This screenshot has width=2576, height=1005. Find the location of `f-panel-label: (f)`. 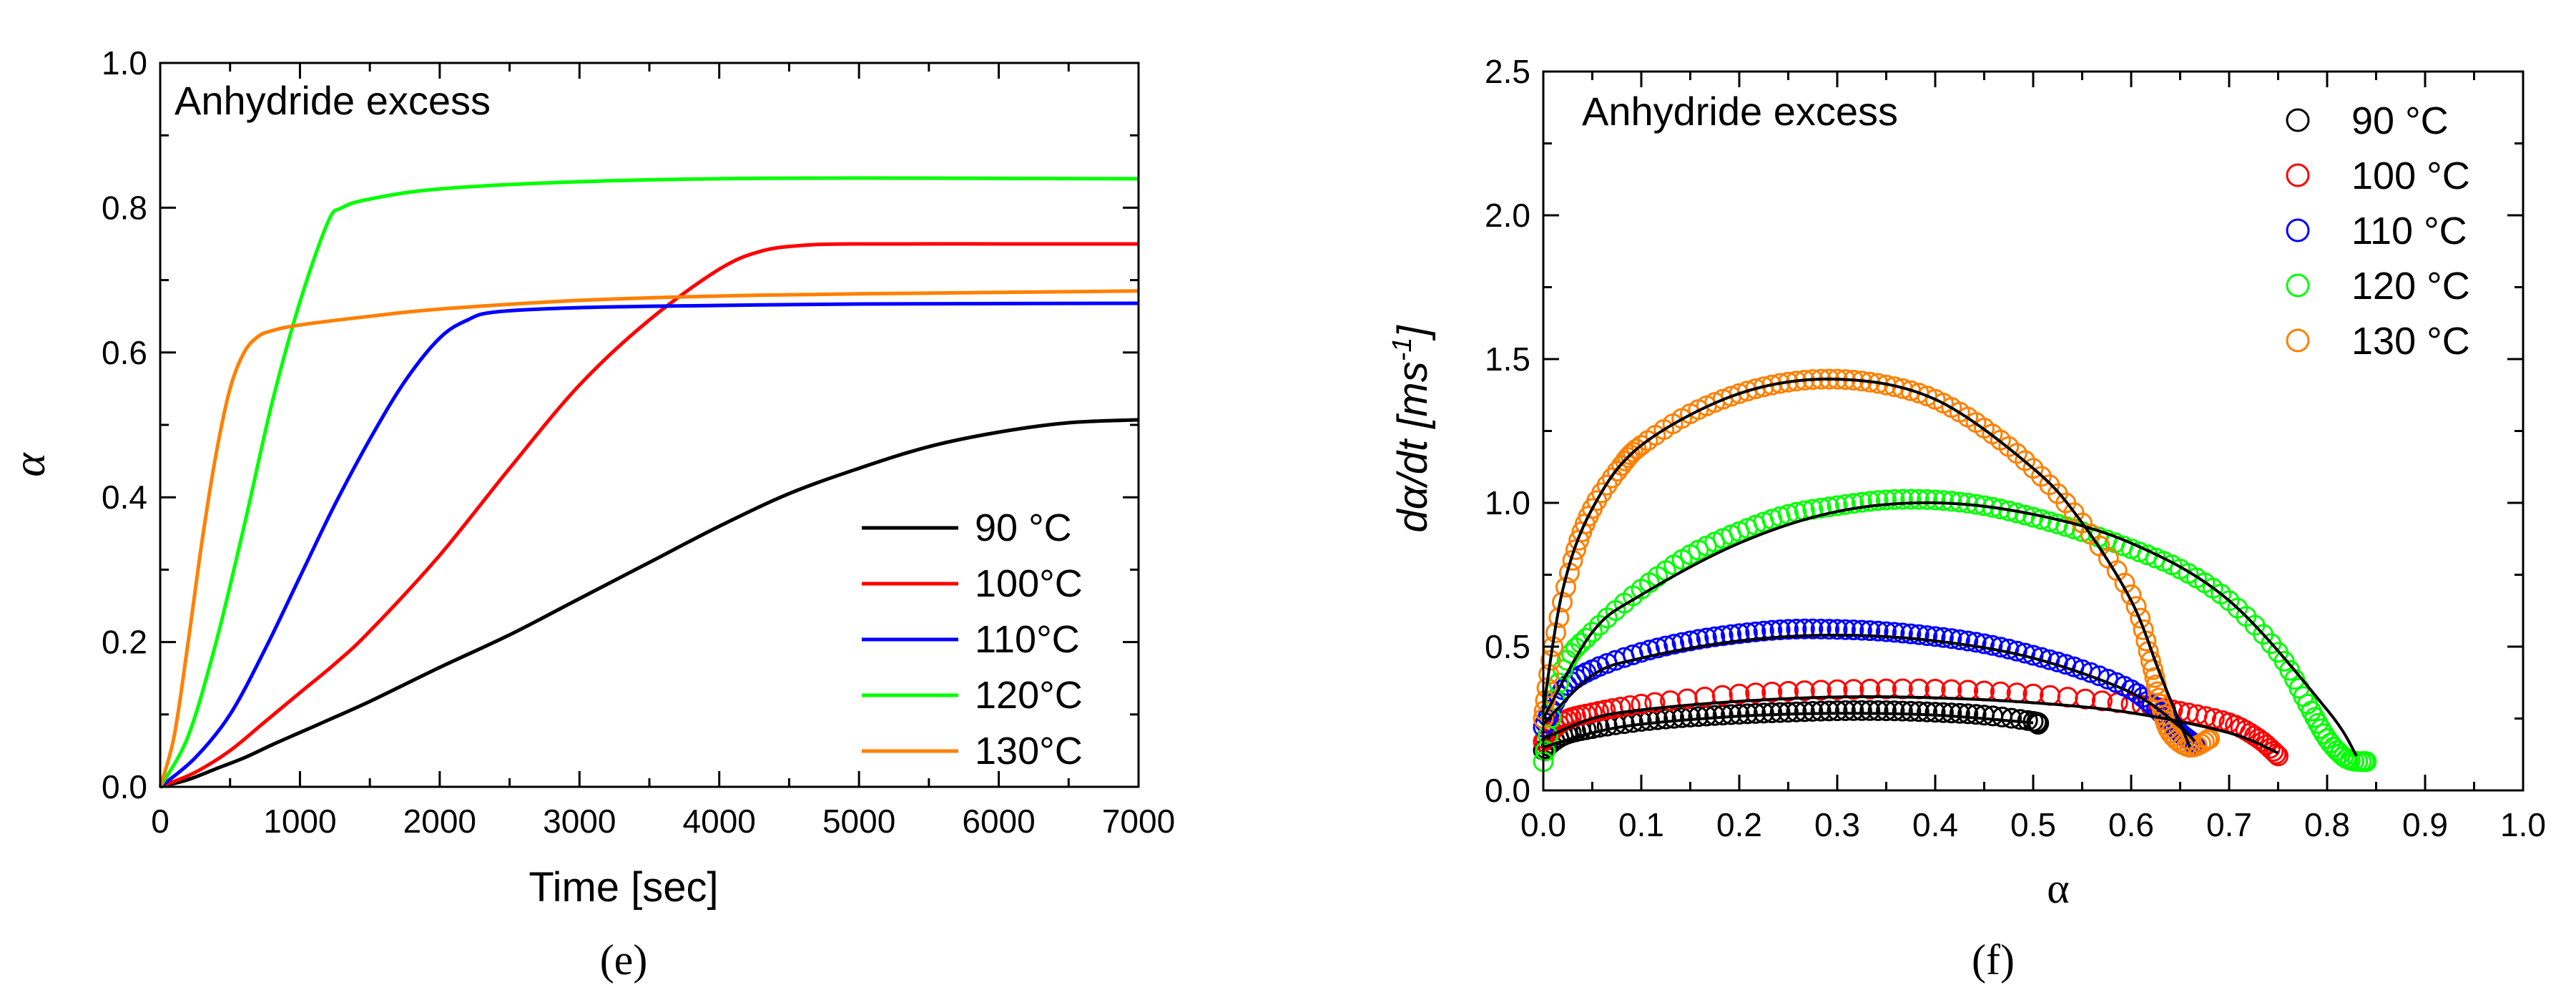

f-panel-label: (f) is located at coordinates (1994, 960).